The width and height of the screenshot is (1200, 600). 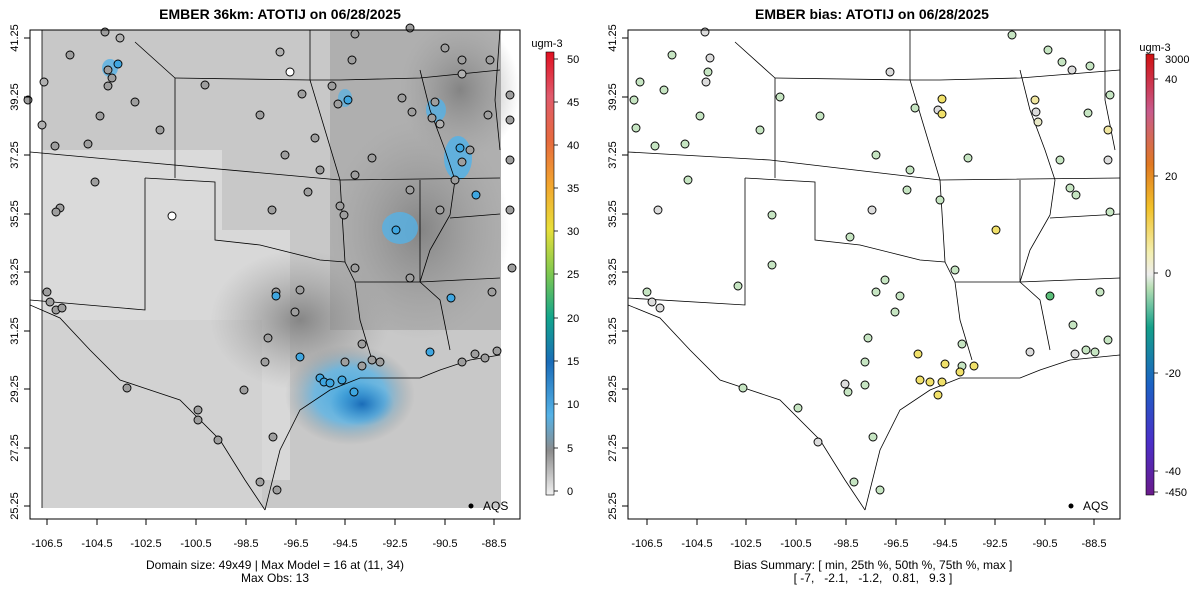 I want to click on left-colorbar-unit: ugm-3, so click(x=546, y=44).